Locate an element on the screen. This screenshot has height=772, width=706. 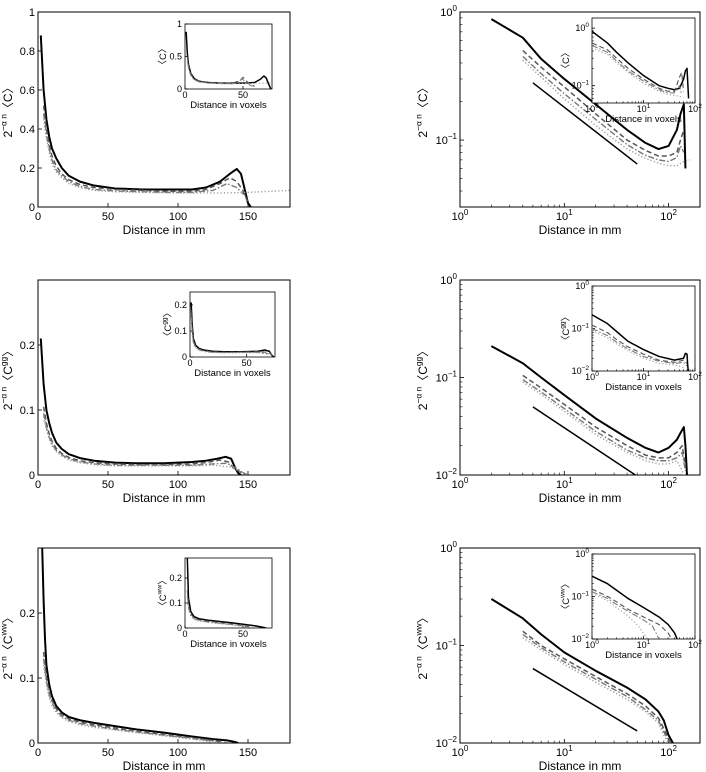
x-tick-label: 50 is located at coordinates (247, 363).